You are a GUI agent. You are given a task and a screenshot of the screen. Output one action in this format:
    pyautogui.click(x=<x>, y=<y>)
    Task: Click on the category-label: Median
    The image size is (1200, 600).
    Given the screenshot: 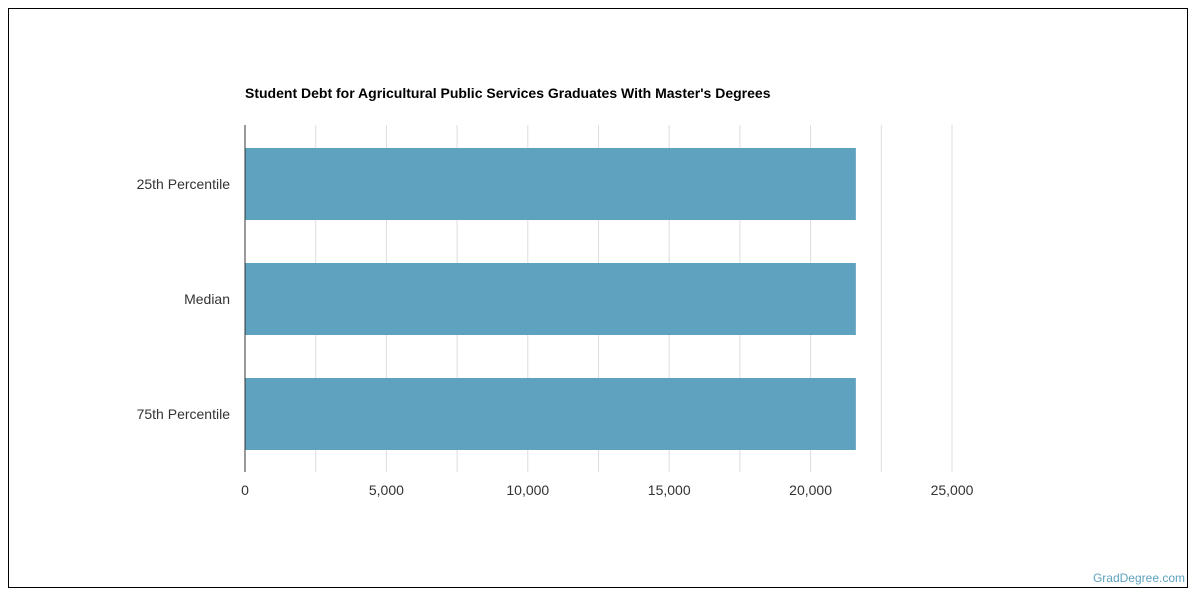 What is the action you would take?
    pyautogui.click(x=207, y=299)
    